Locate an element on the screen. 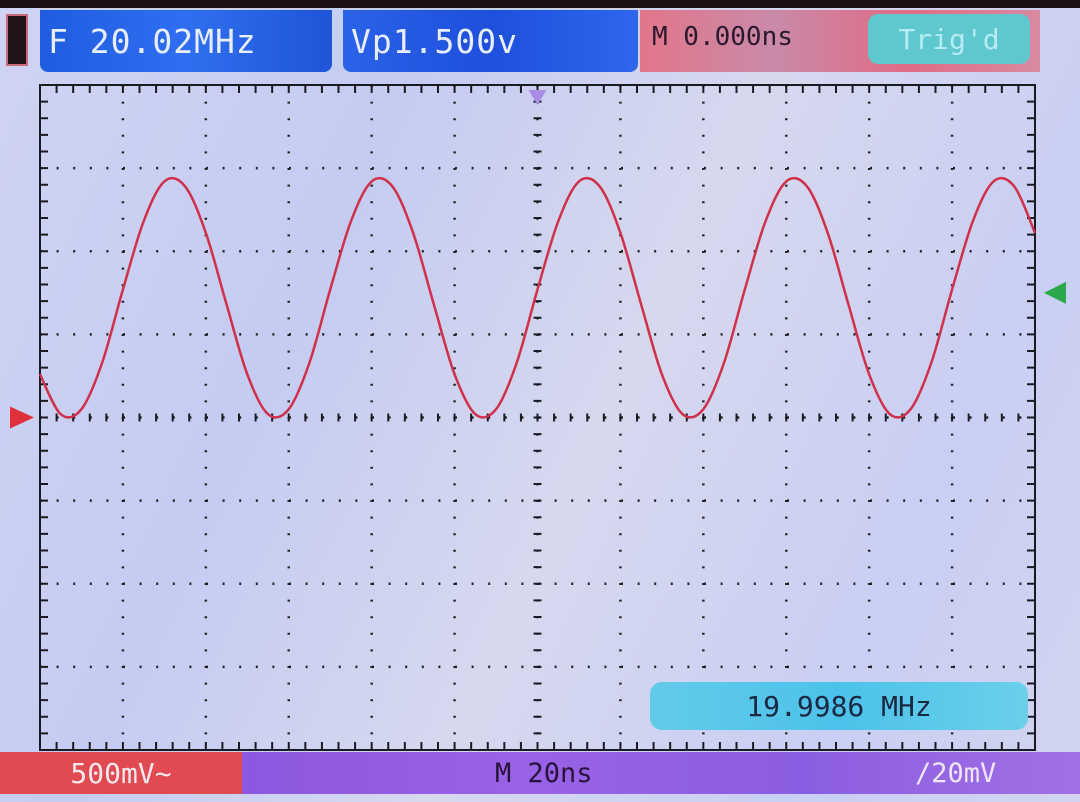  frequency-readout: F 20.02MHz is located at coordinates (186, 41).